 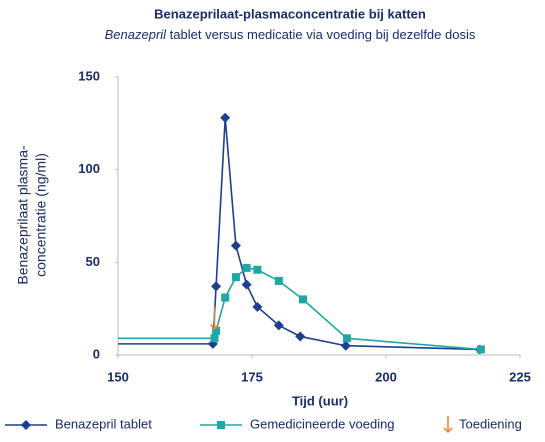 I want to click on legend-label: Gemedicineerde voeding, so click(x=322, y=423).